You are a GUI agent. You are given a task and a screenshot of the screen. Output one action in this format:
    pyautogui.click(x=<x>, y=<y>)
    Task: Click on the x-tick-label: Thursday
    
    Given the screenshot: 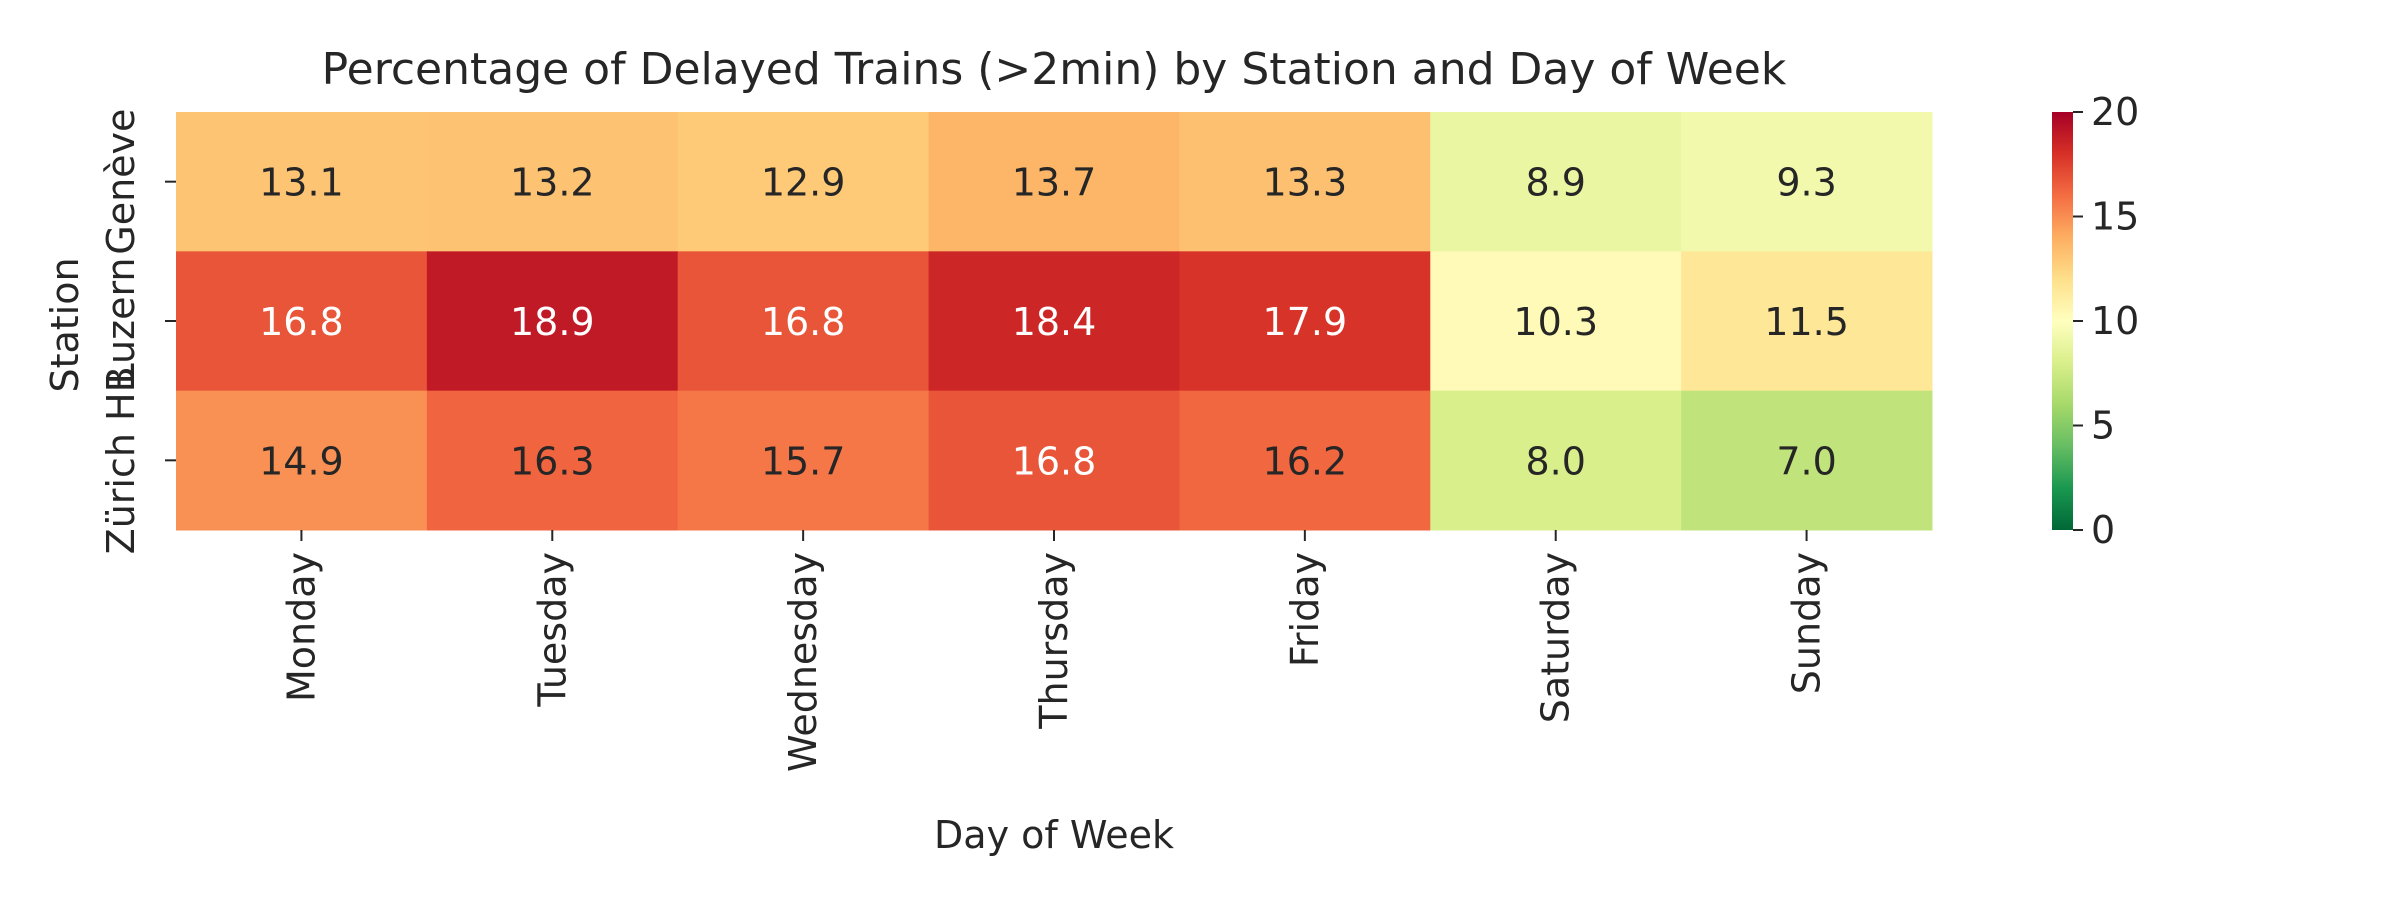 What is the action you would take?
    pyautogui.click(x=1054, y=641)
    